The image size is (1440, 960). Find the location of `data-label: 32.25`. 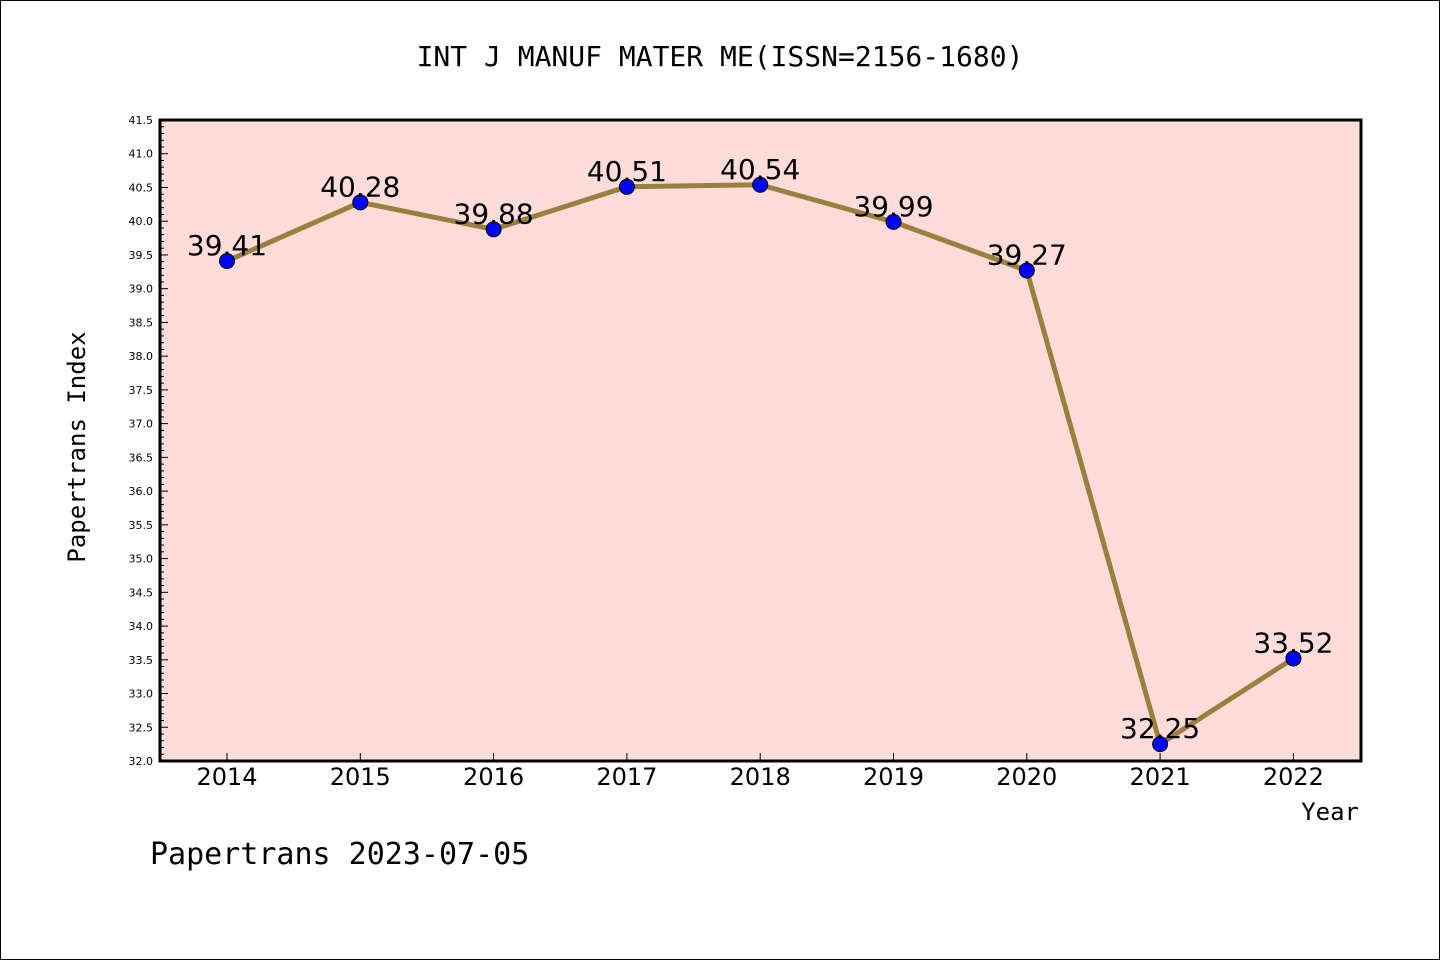

data-label: 32.25 is located at coordinates (1160, 728).